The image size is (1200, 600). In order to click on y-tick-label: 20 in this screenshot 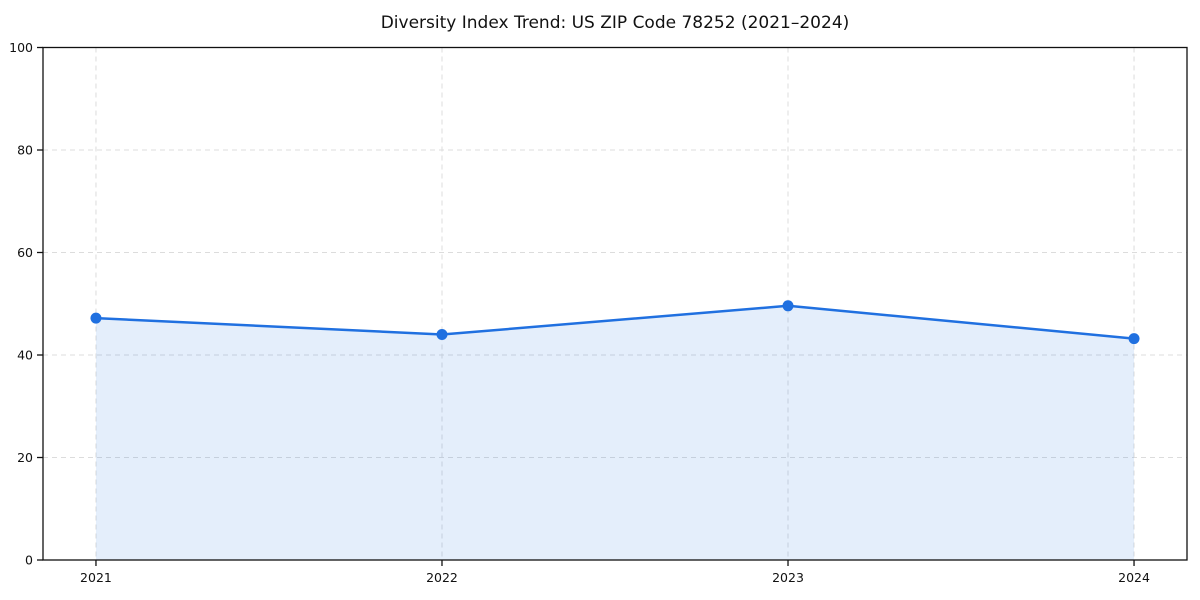, I will do `click(25, 457)`.